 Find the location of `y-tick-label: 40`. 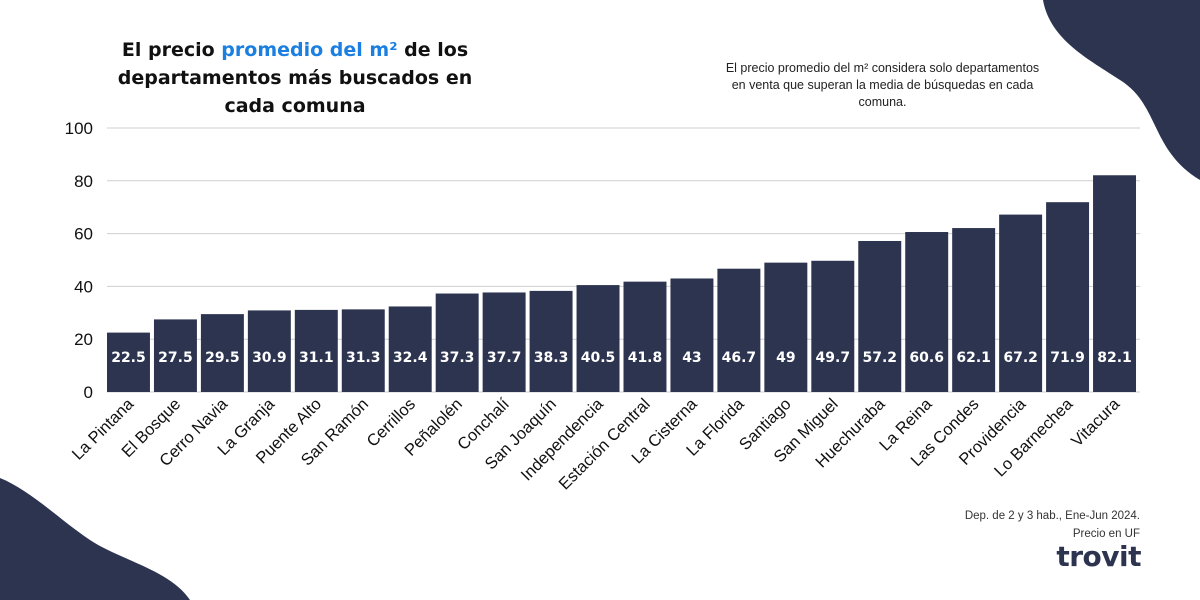

y-tick-label: 40 is located at coordinates (83, 286).